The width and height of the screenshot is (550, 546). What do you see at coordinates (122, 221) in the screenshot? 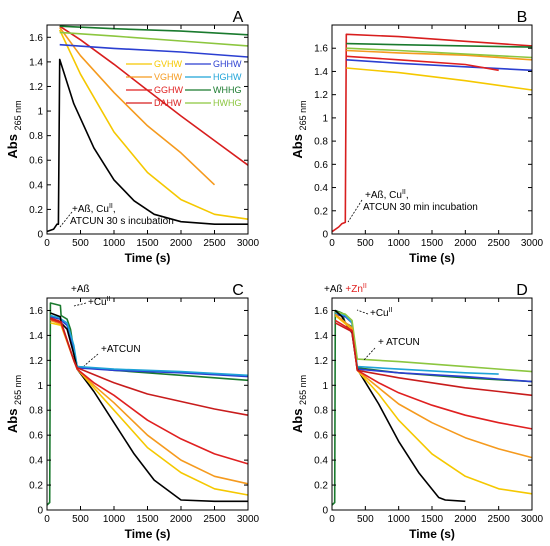
I see `annotation-line2: ATCUN 30 s incubation` at bounding box center [122, 221].